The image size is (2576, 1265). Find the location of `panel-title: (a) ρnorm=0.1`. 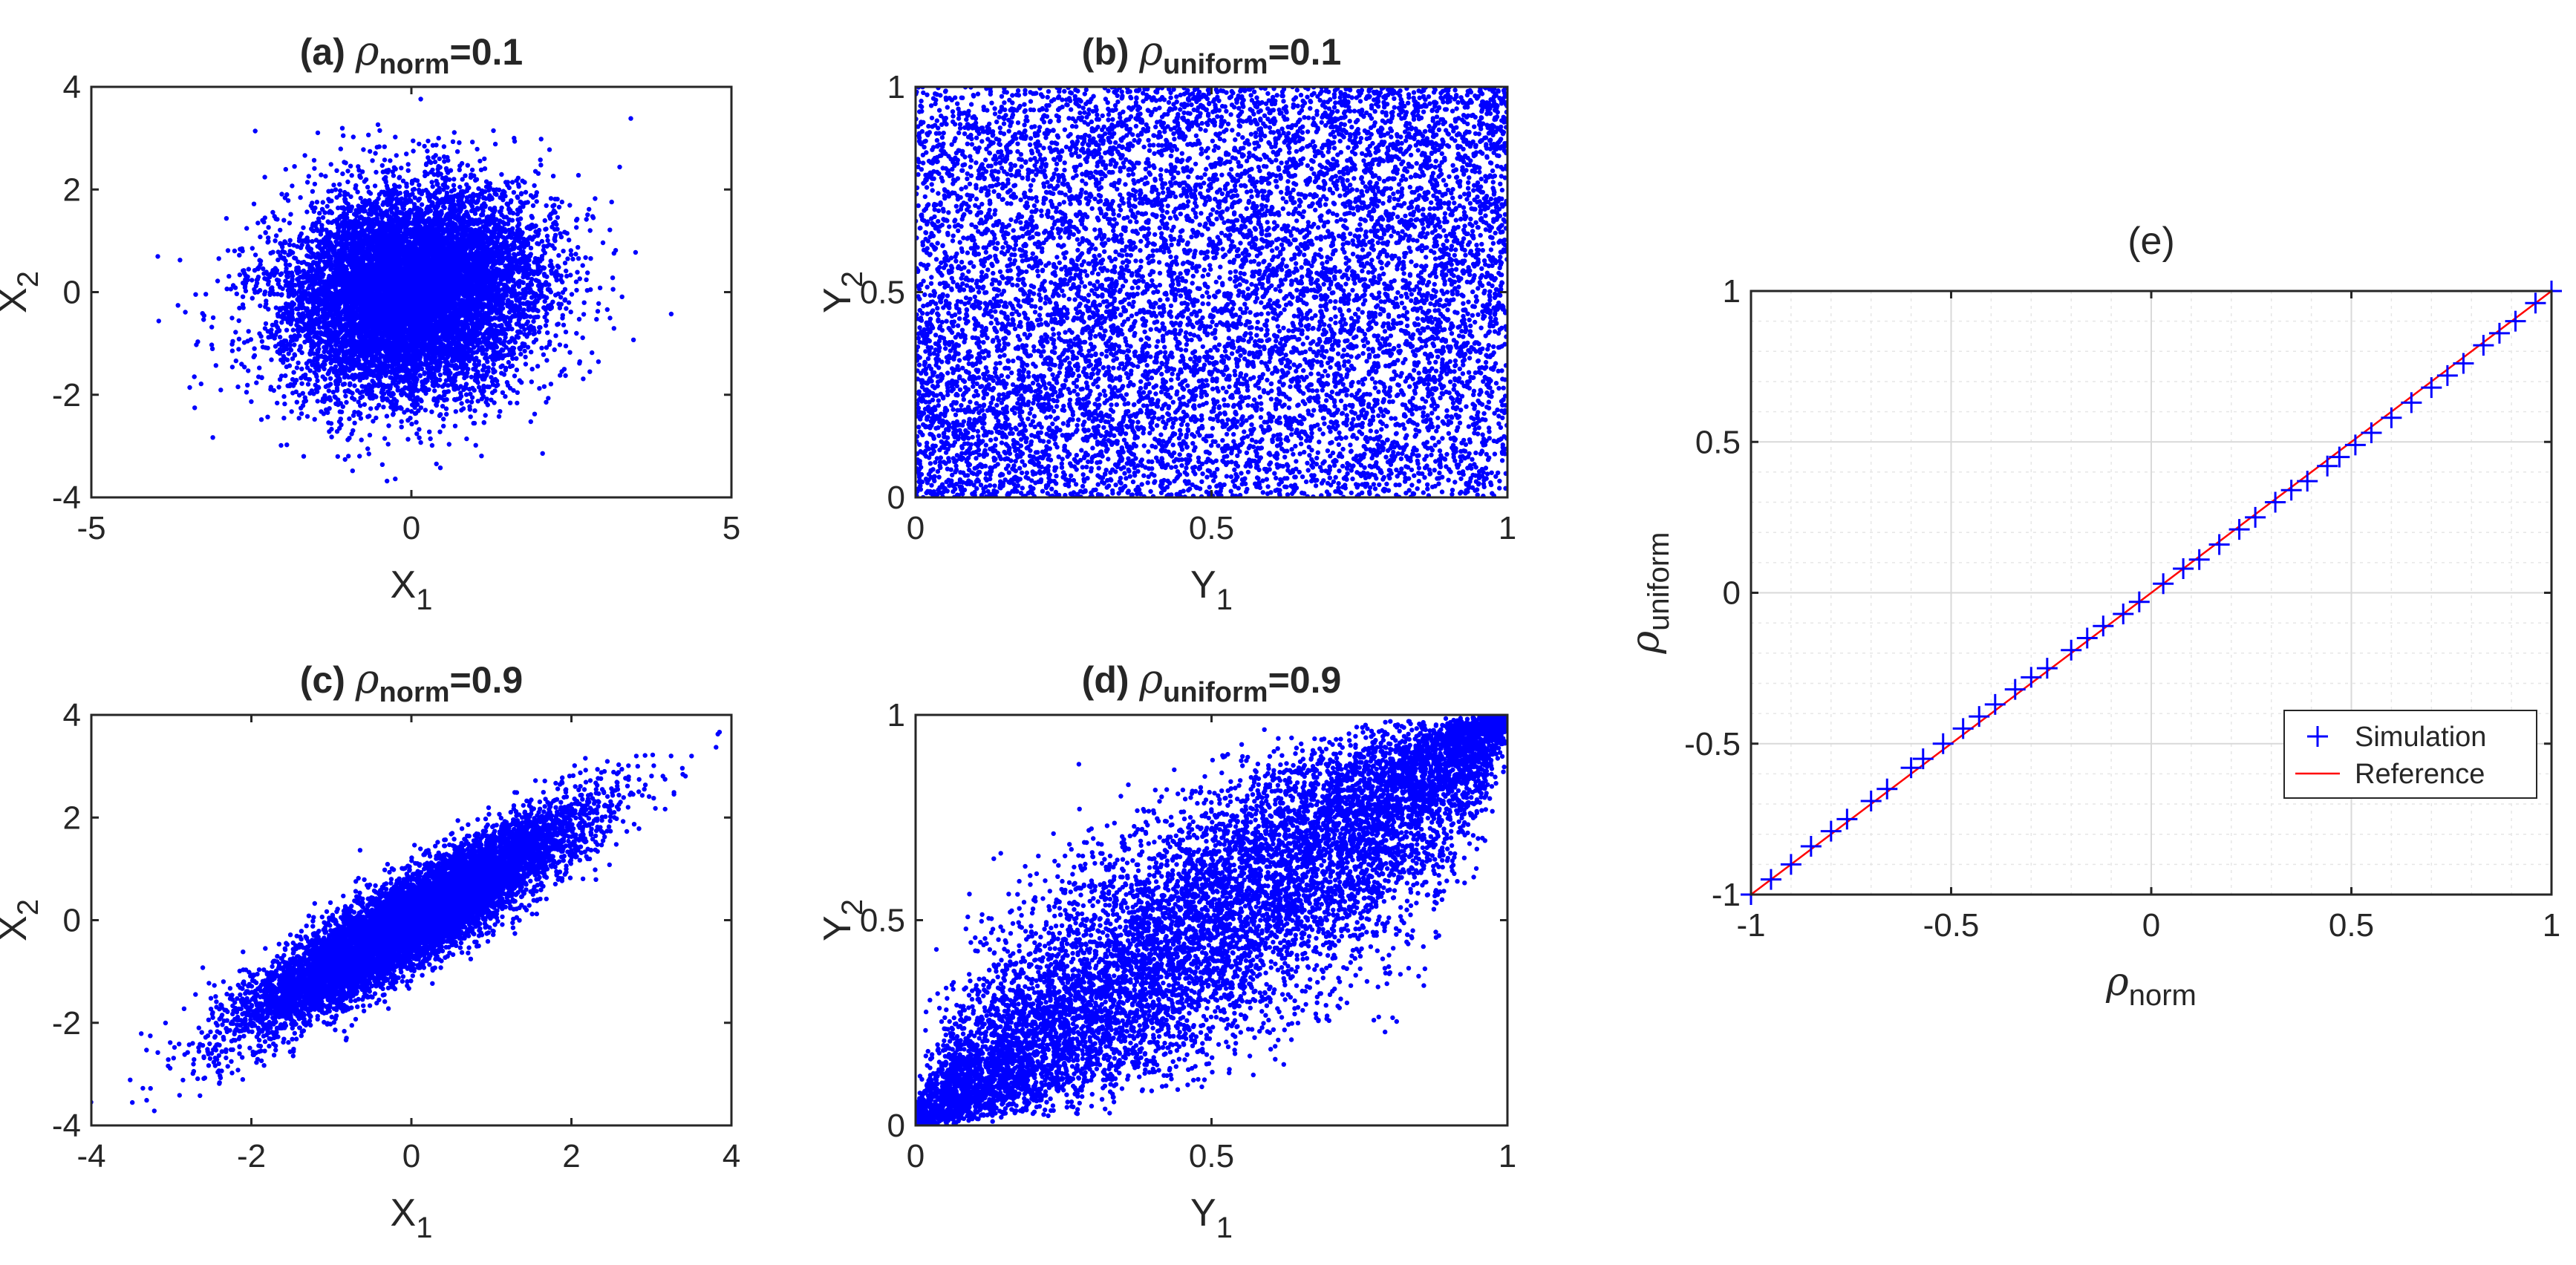

panel-title: (a) ρnorm=0.1 is located at coordinates (411, 53).